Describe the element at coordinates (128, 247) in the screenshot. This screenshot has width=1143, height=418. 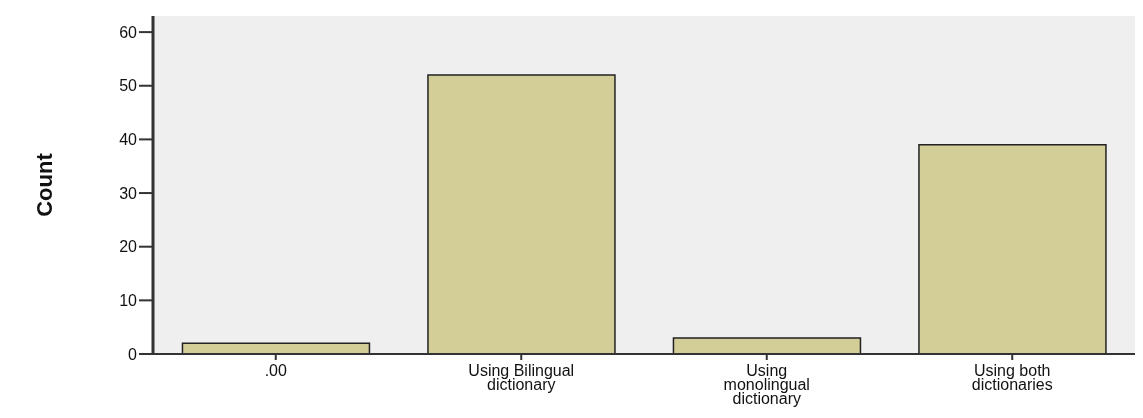
I see `y-tick-label: 20` at that location.